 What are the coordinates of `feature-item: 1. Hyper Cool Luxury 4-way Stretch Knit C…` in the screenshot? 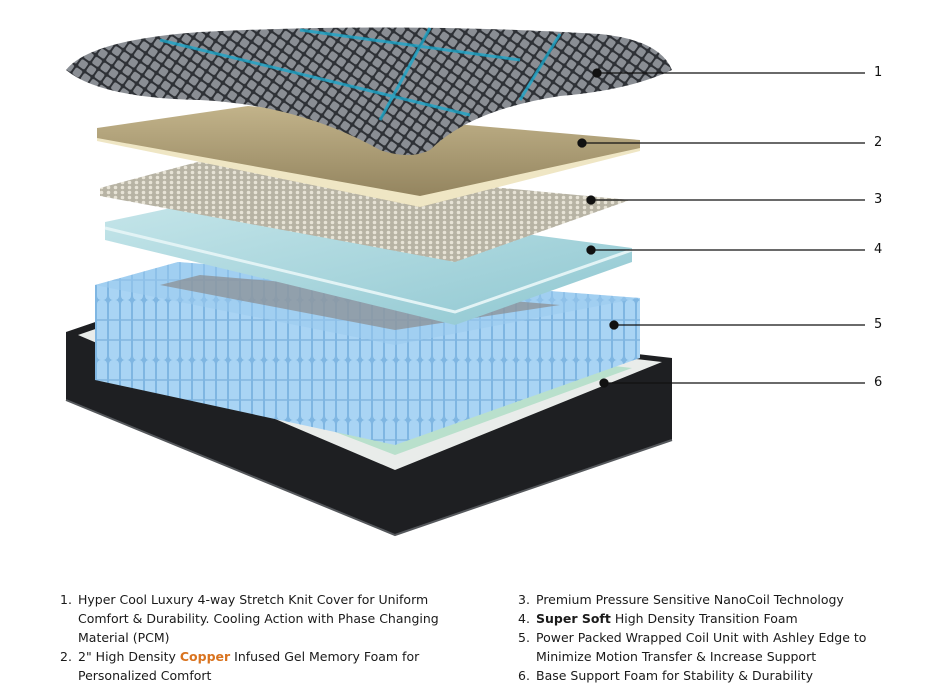 It's located at (249, 618).